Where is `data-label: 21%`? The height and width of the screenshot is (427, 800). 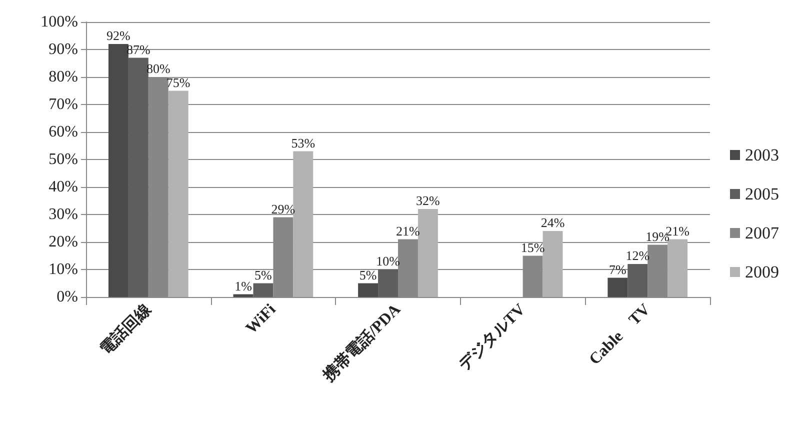 data-label: 21% is located at coordinates (408, 230).